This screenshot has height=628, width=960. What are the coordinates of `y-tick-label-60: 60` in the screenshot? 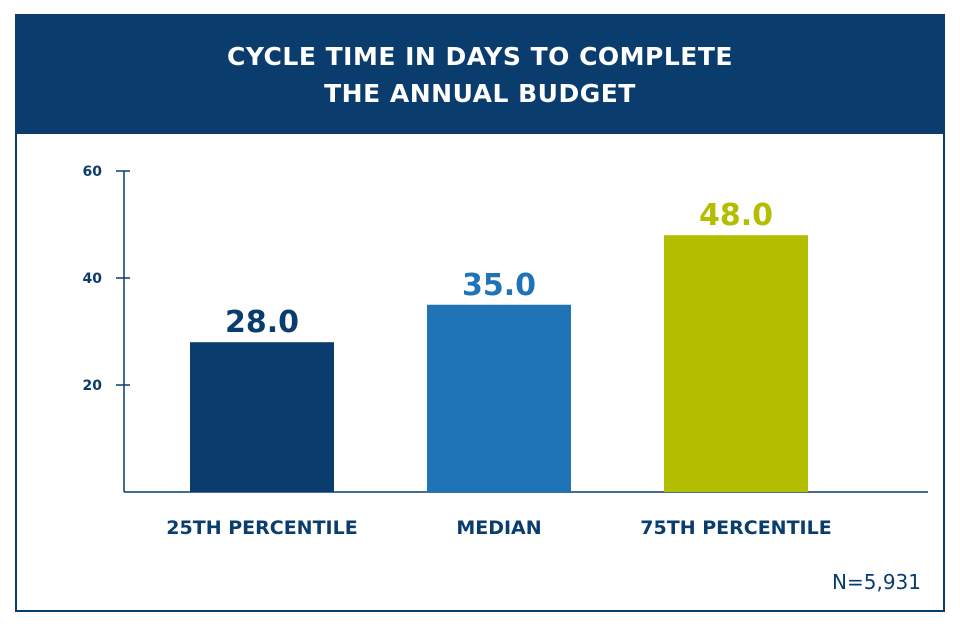 It's located at (93, 172).